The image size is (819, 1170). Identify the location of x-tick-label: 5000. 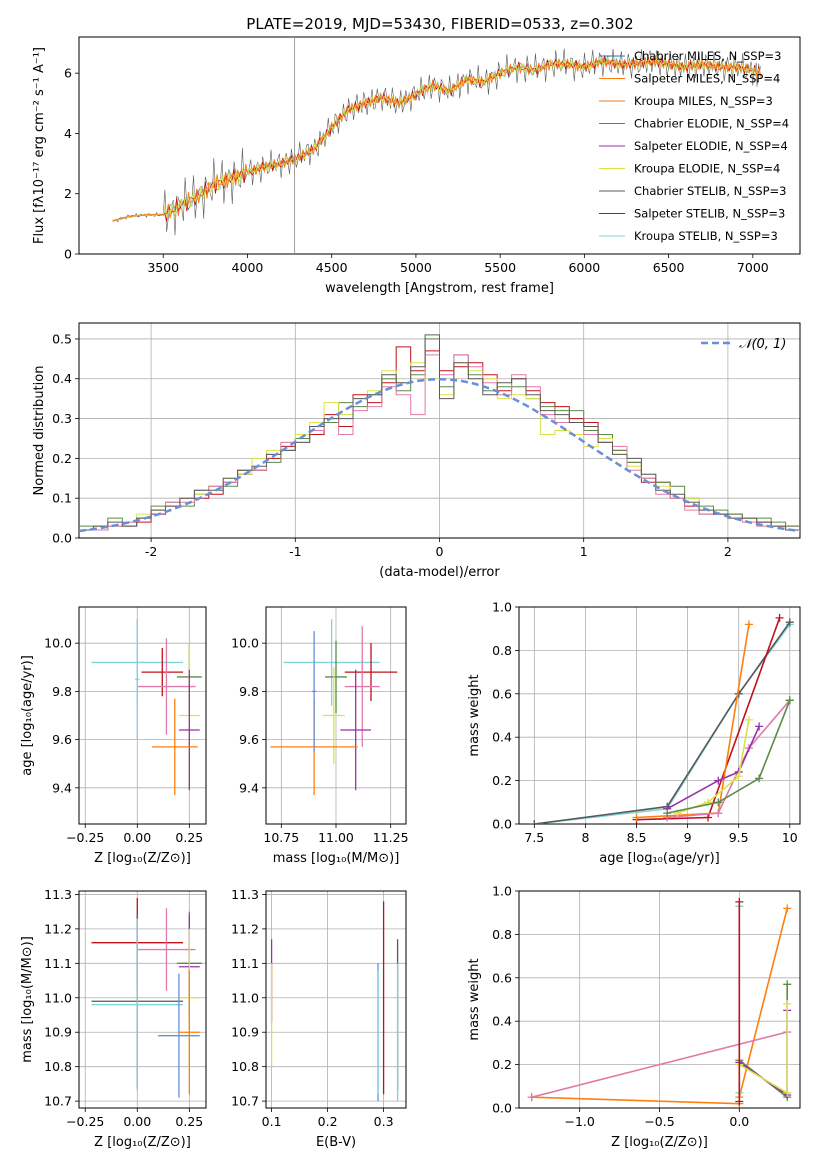
(416, 267).